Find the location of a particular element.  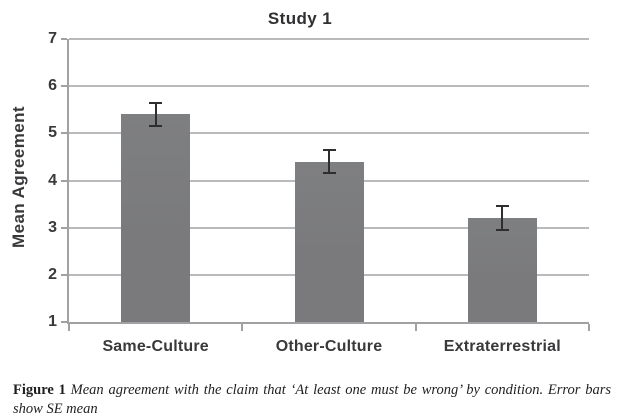

bar-same-culture is located at coordinates (156, 218).